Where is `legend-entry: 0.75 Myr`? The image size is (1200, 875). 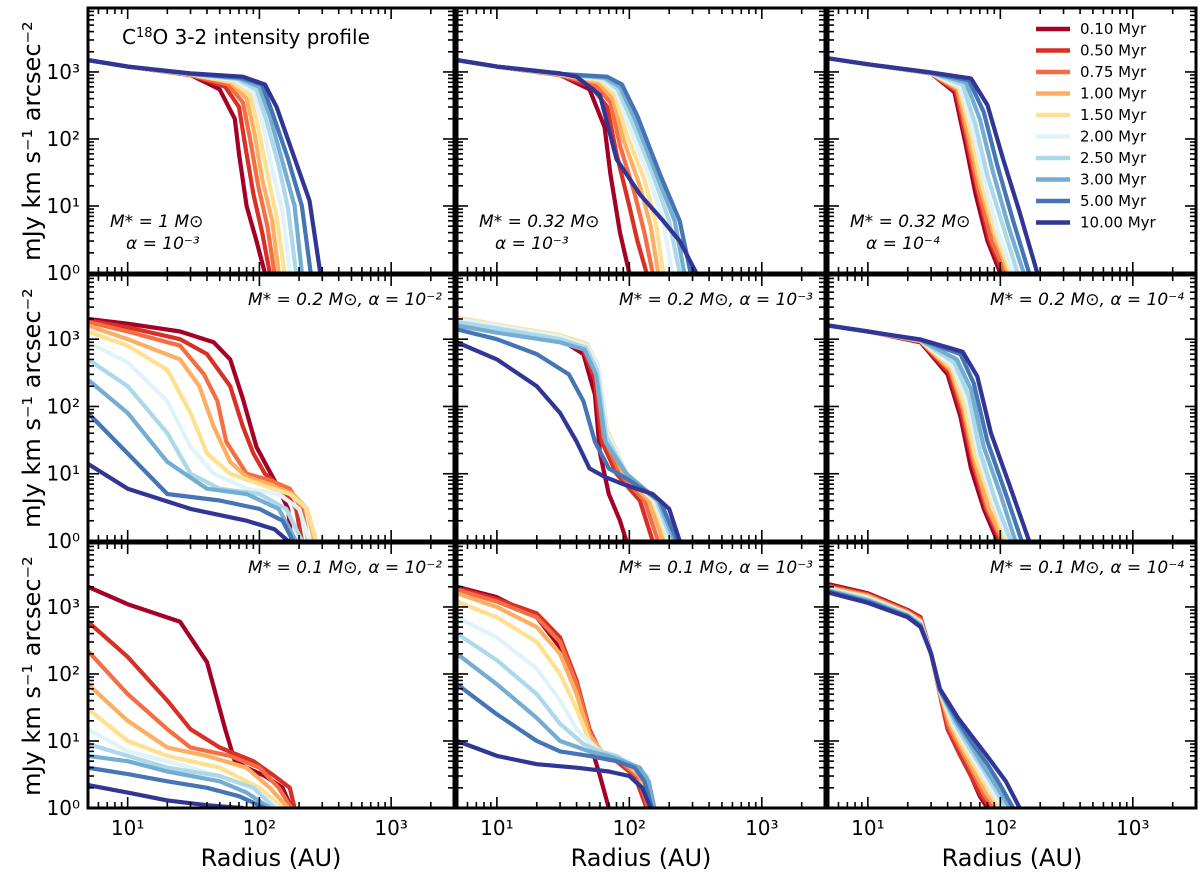
legend-entry: 0.75 Myr is located at coordinates (1091, 72).